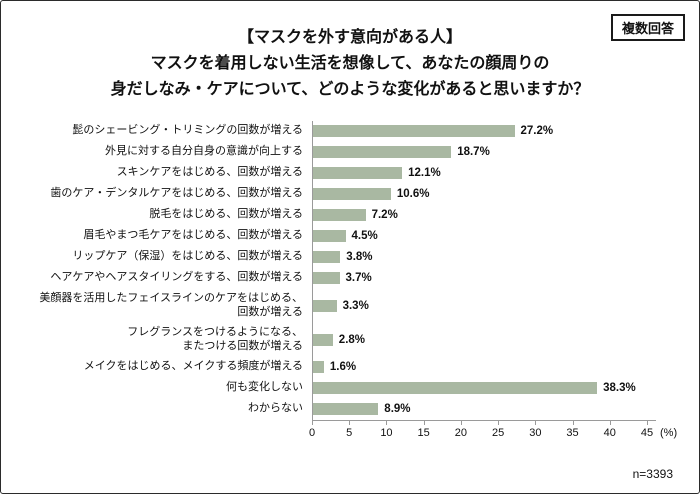 The width and height of the screenshot is (700, 494). I want to click on chart-row: ヘアケアやヘアスタイリングをする、回数が増える 3.7%, so click(358, 278).